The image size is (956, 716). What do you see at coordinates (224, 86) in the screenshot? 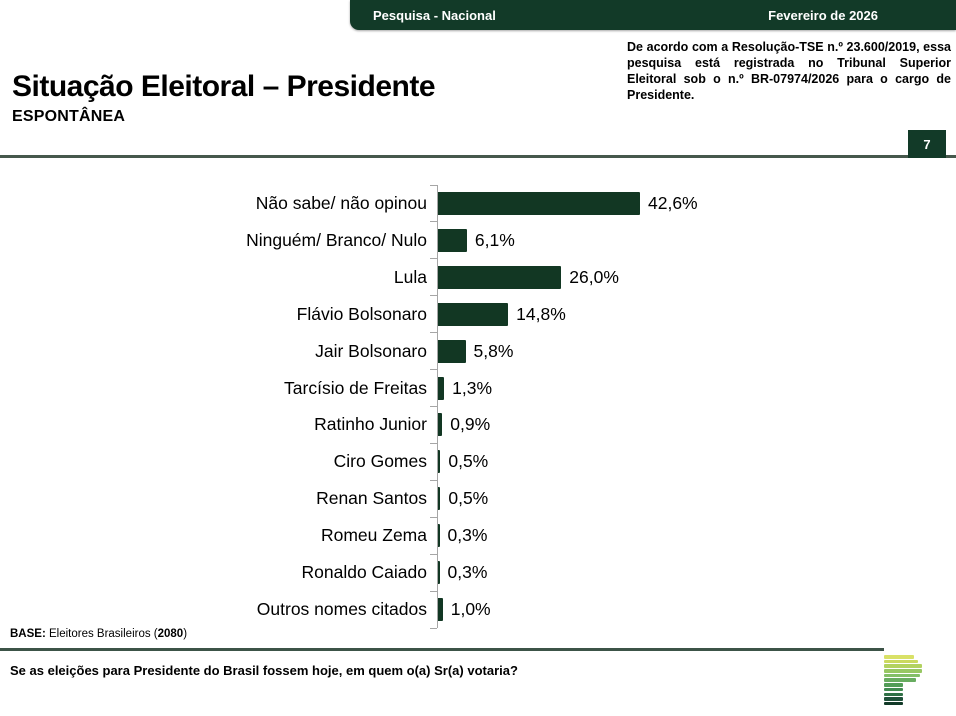
I see `page-title: Situação Eleitoral – Presidente` at bounding box center [224, 86].